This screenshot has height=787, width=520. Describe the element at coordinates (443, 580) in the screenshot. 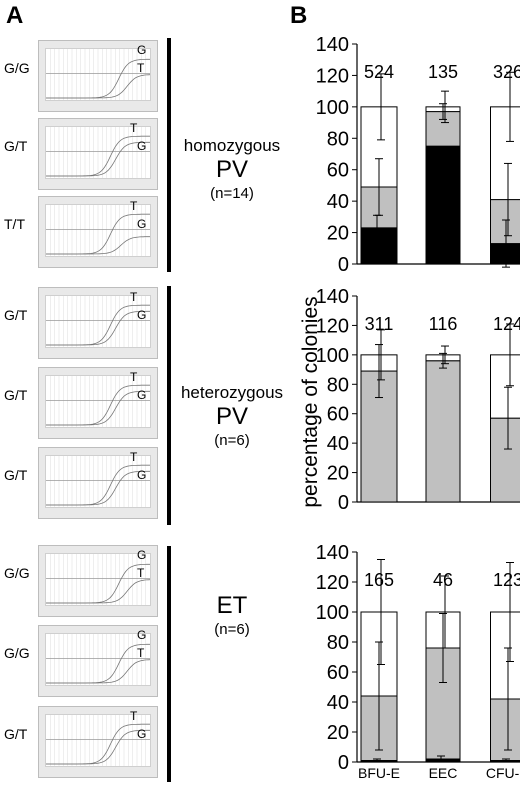

I see `colony-count-label: 46` at that location.